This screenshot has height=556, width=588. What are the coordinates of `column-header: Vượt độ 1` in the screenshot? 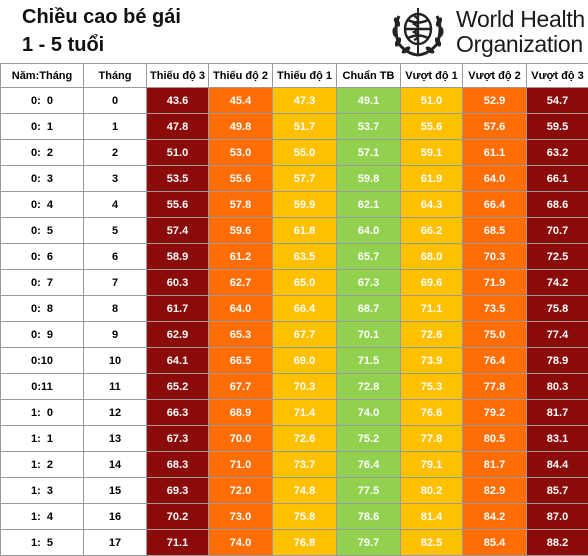 It's located at (432, 76).